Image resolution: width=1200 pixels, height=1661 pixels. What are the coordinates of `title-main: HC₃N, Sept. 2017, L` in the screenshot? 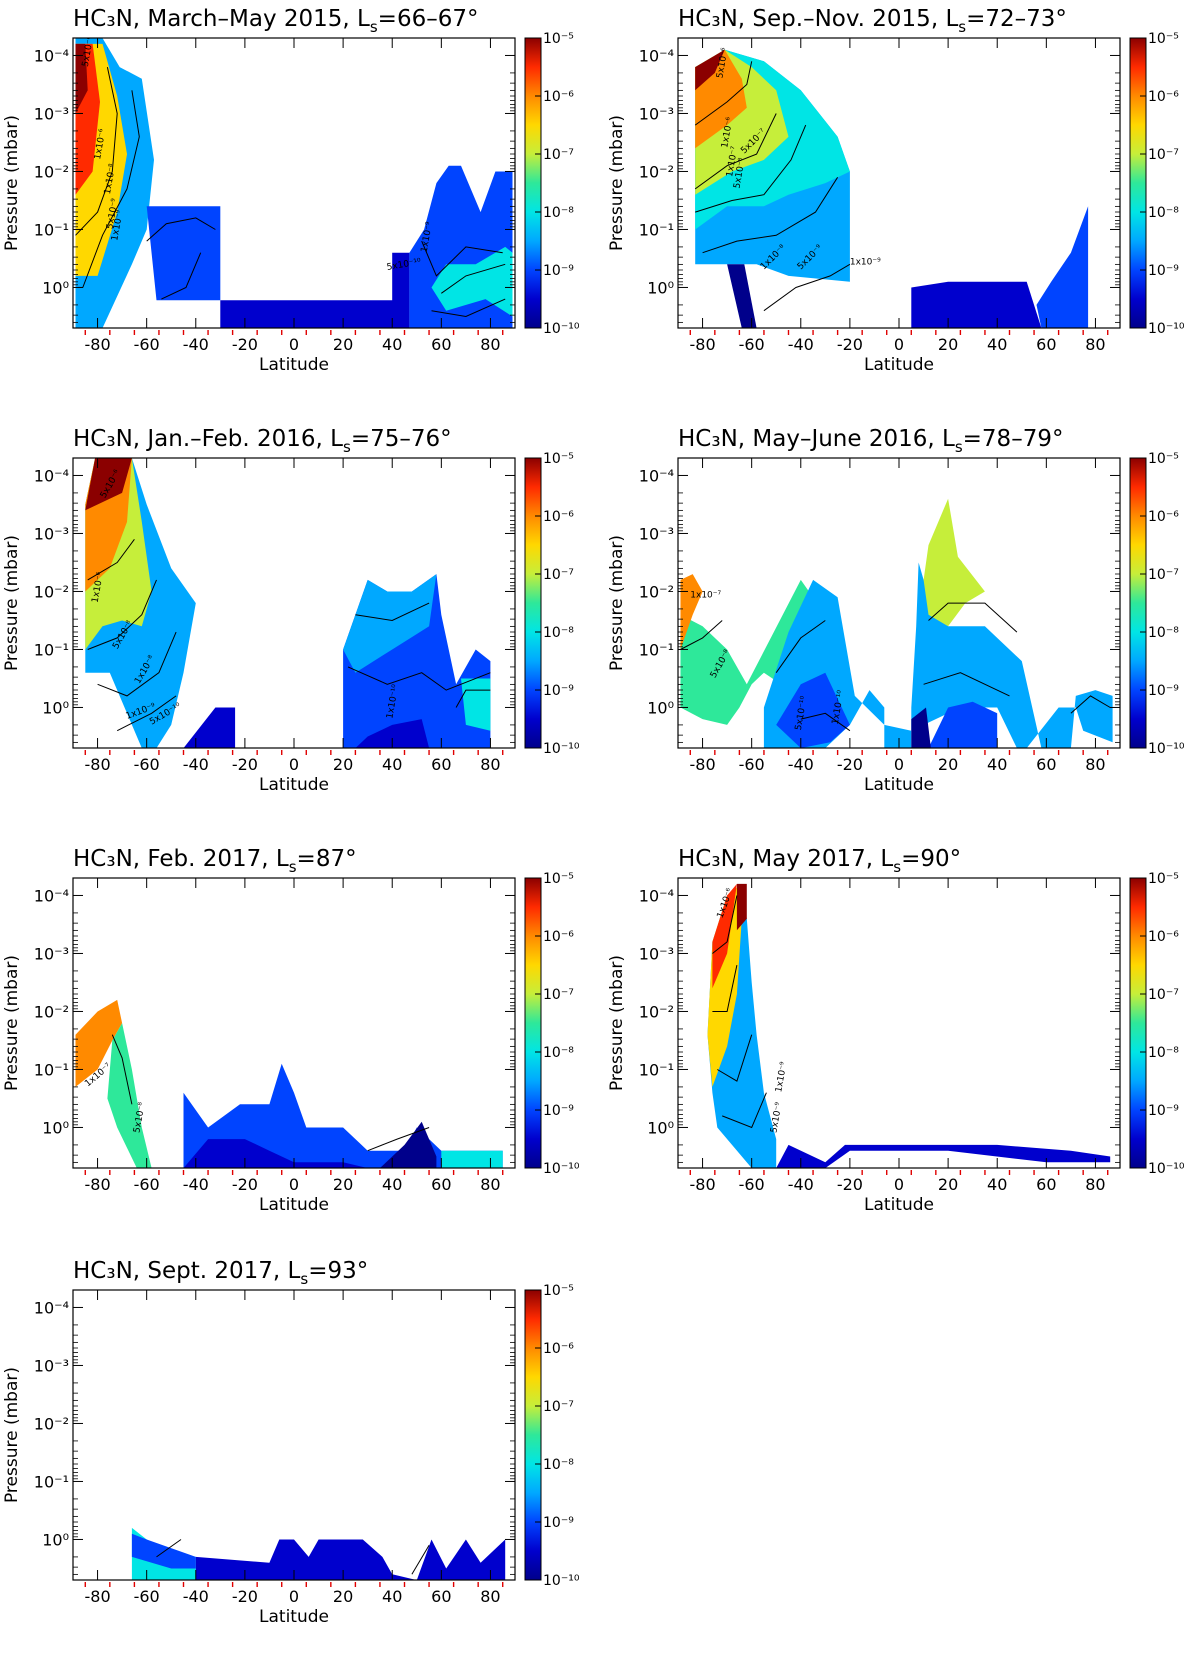 It's located at (187, 1271).